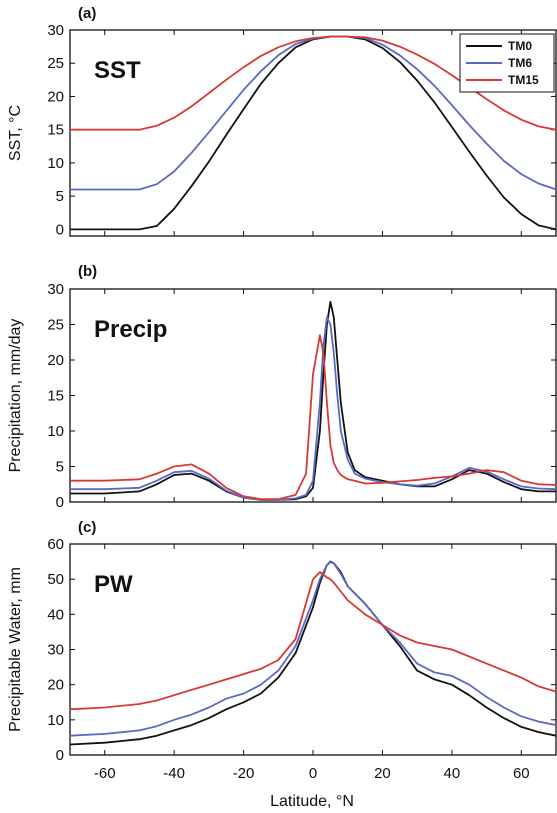 The height and width of the screenshot is (813, 557). Describe the element at coordinates (117, 70) in the screenshot. I see `panel-title: SST` at that location.